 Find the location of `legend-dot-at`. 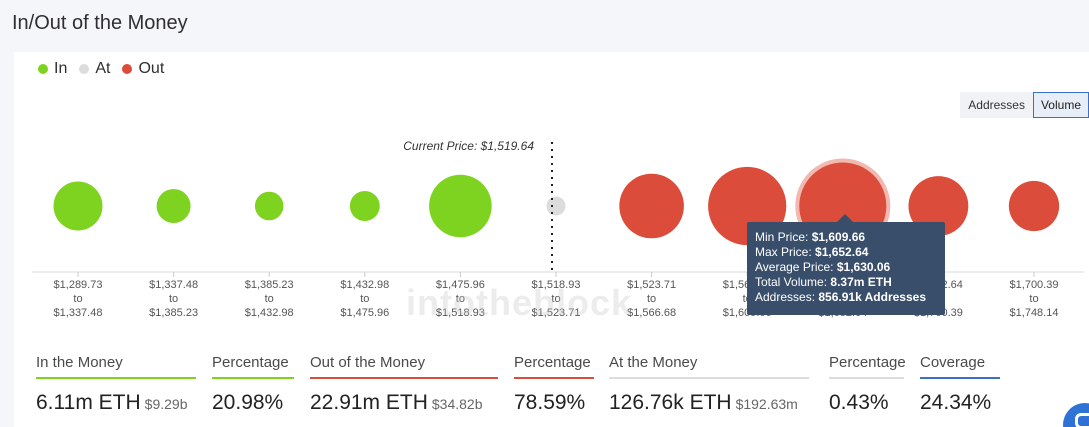

legend-dot-at is located at coordinates (84, 69).